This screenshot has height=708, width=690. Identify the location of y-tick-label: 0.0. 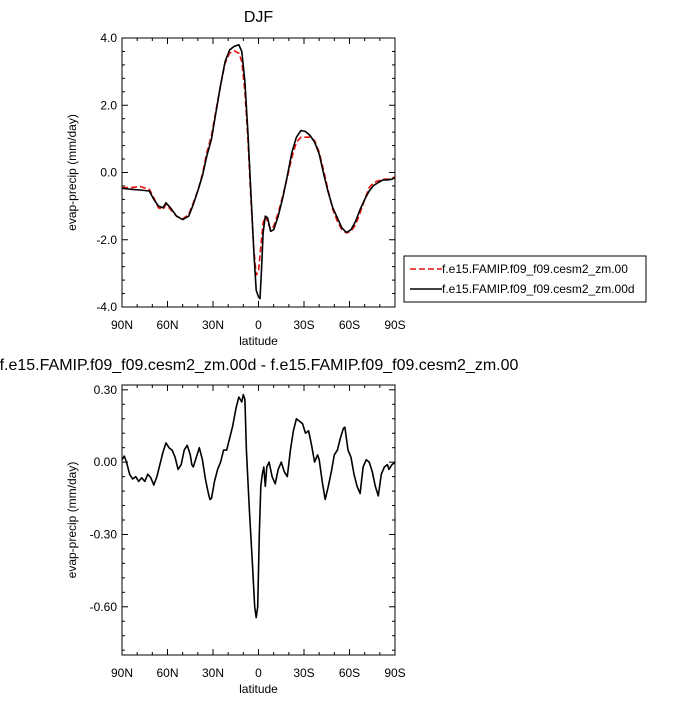
(108, 173).